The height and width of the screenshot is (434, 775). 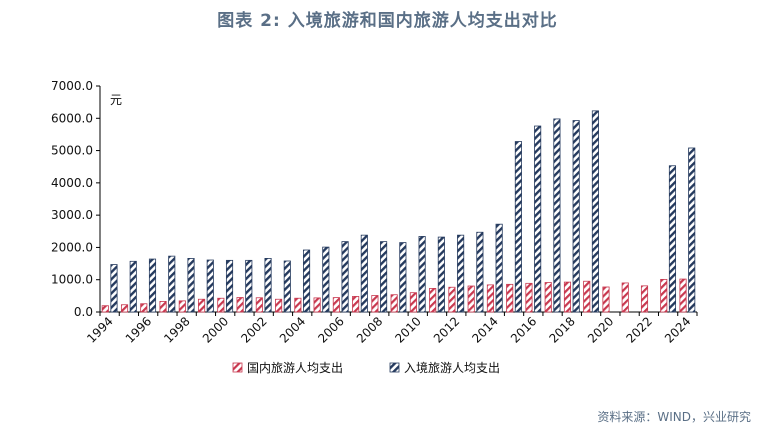 I want to click on y-tick-label: 4000.0, so click(x=72, y=183).